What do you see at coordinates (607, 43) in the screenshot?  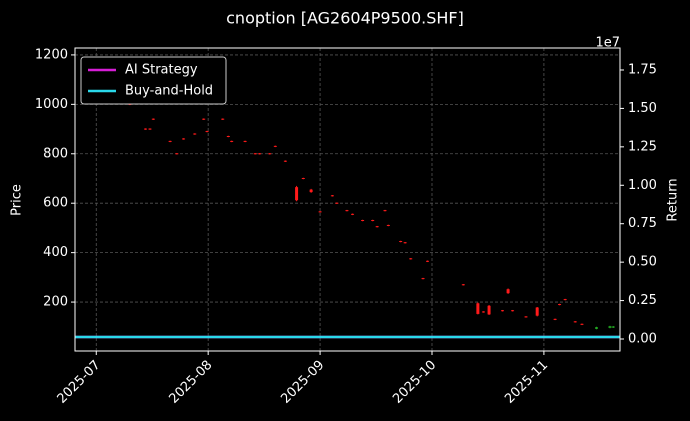 I see `y2-offset-label: 1e7` at bounding box center [607, 43].